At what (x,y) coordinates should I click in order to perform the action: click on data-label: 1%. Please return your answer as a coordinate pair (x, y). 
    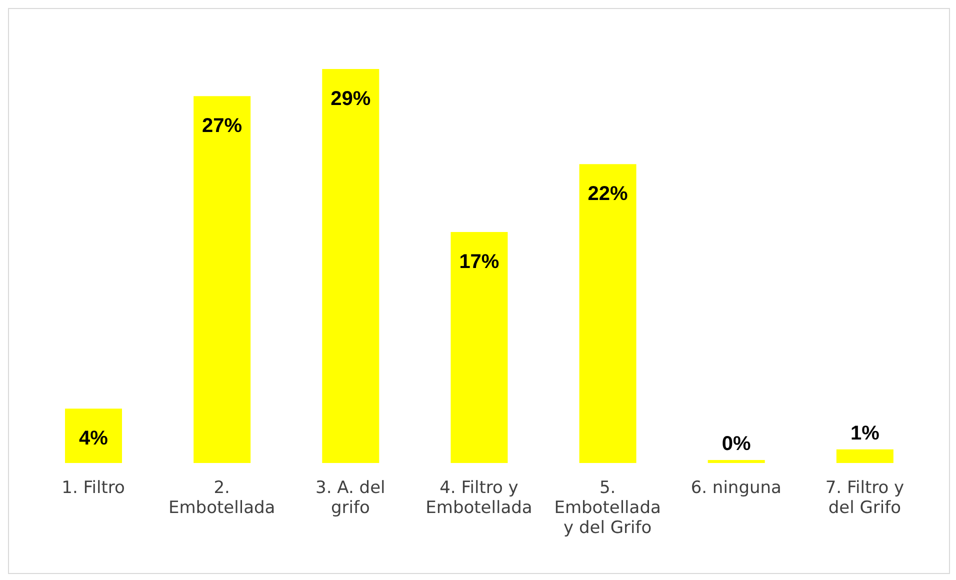
    Looking at the image, I should click on (865, 433).